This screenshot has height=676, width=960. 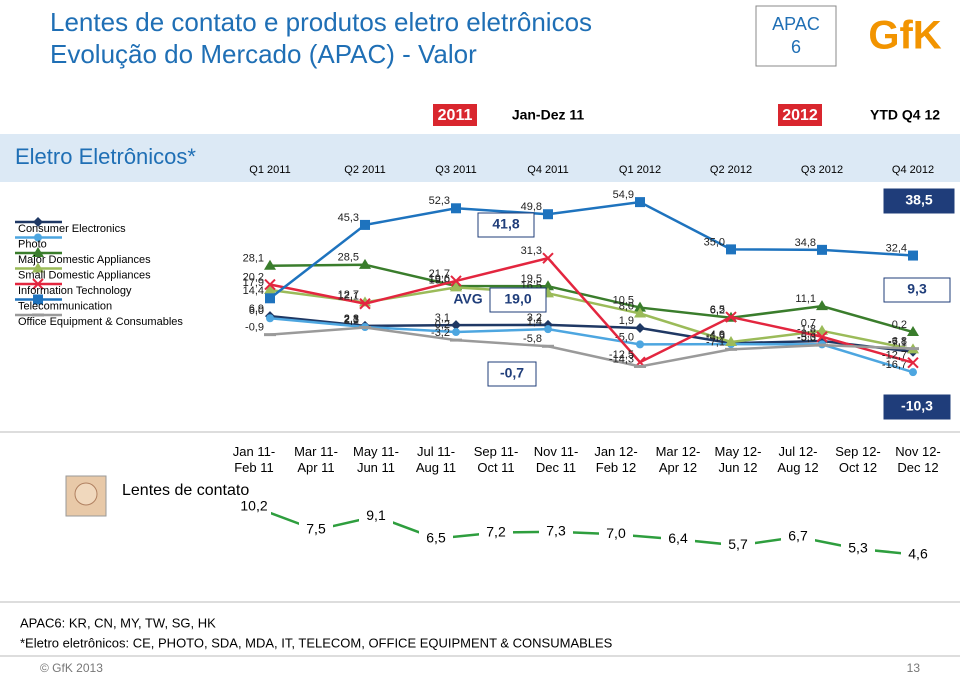 What do you see at coordinates (348, 258) in the screenshot?
I see `data-label: 28,5` at bounding box center [348, 258].